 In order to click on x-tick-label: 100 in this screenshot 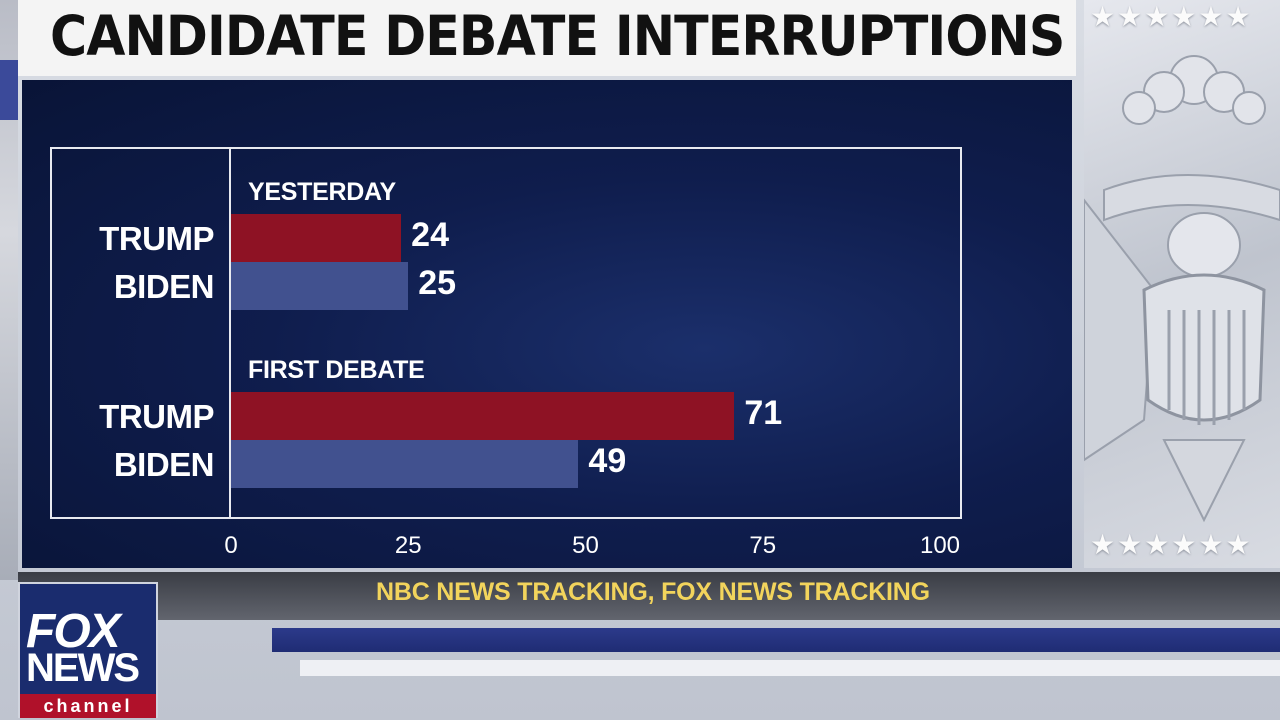, I will do `click(940, 545)`.